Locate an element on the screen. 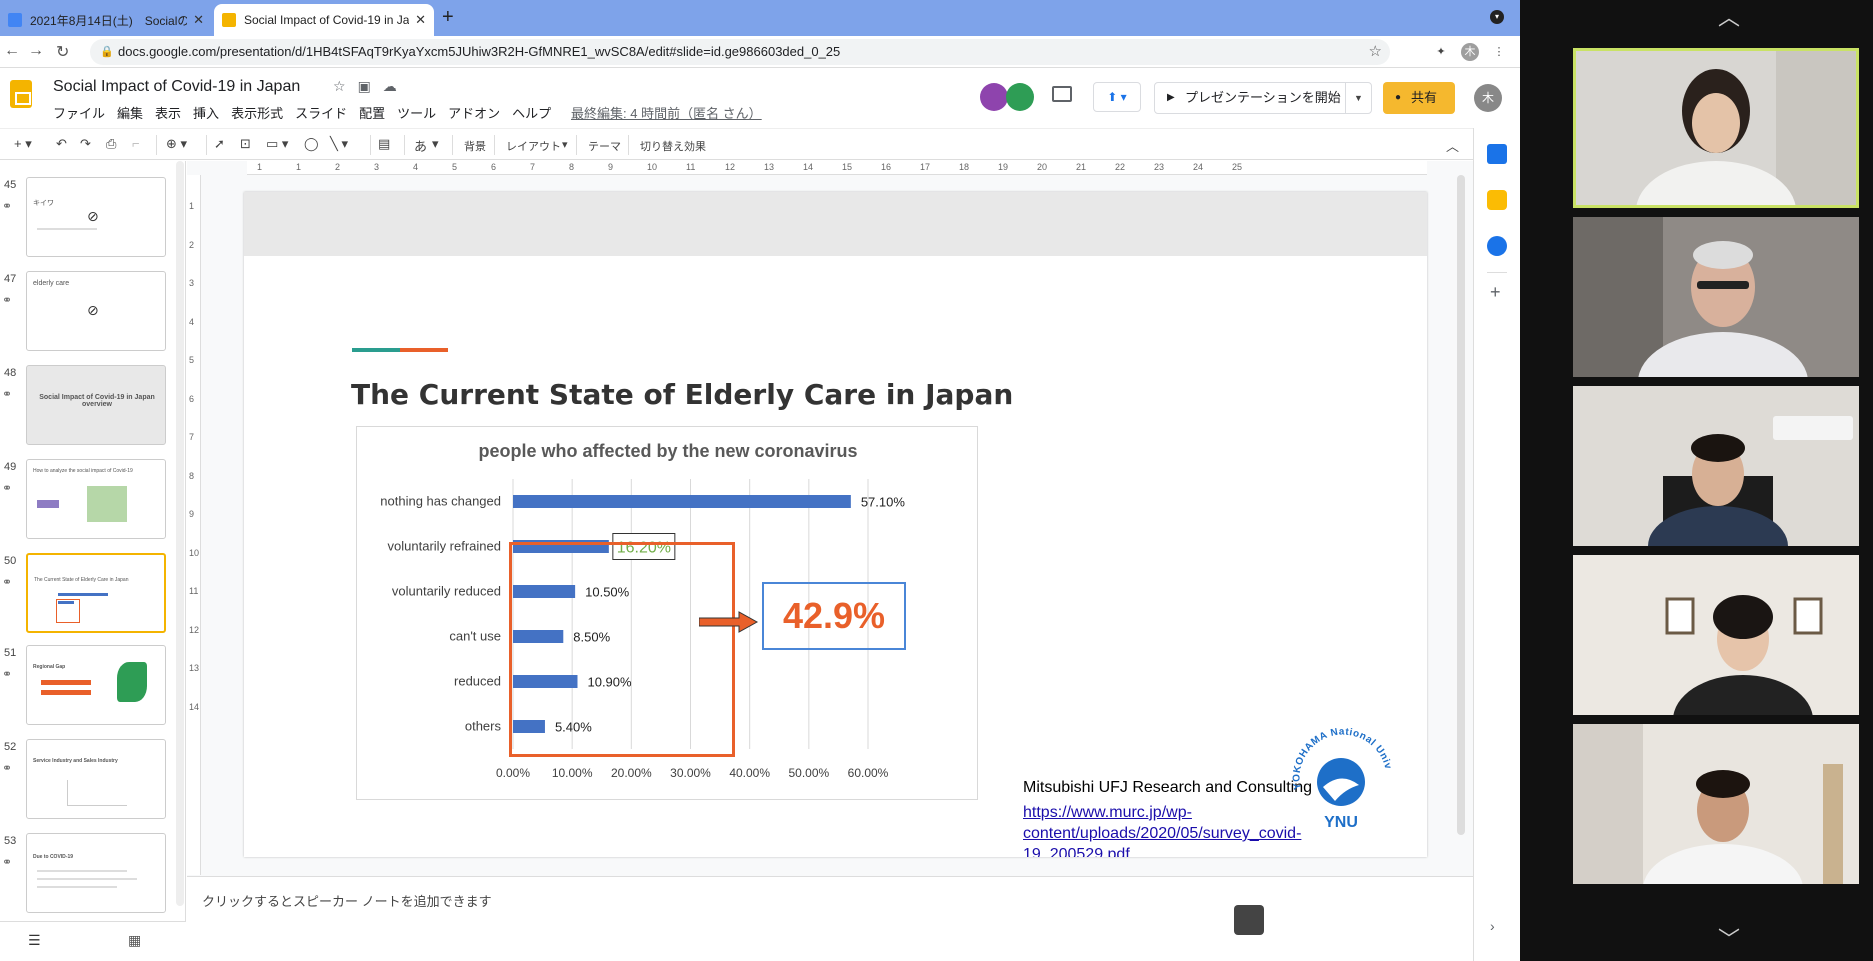 The image size is (1873, 961). collapse-toolbar-icon: ︿ is located at coordinates (1453, 146).